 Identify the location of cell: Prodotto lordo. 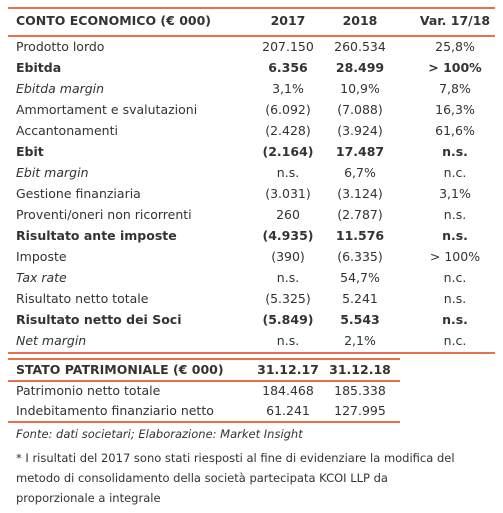
(60, 46).